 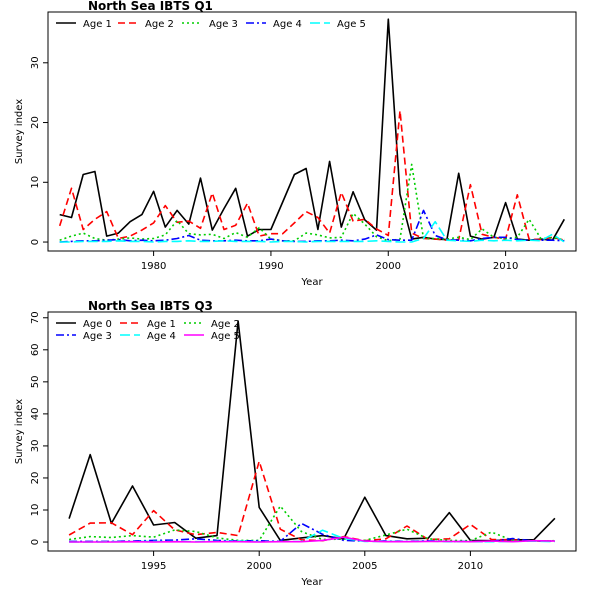 What do you see at coordinates (97, 324) in the screenshot?
I see `legend-label: Age 0` at bounding box center [97, 324].